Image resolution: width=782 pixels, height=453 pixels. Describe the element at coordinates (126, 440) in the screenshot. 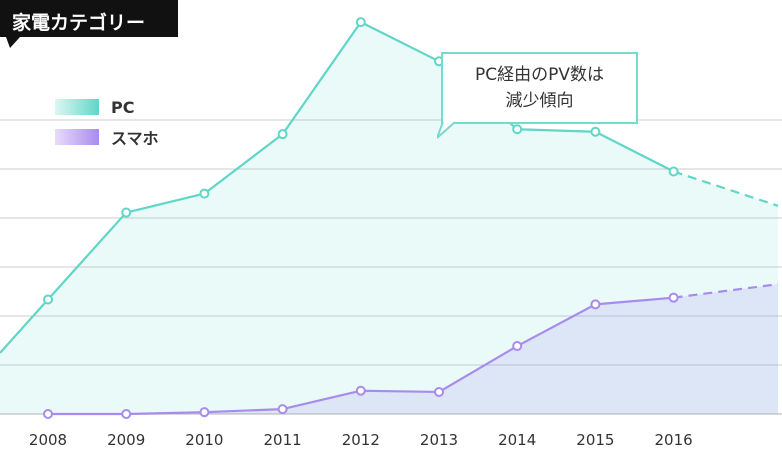

I see `x-tick-label: 2009` at that location.